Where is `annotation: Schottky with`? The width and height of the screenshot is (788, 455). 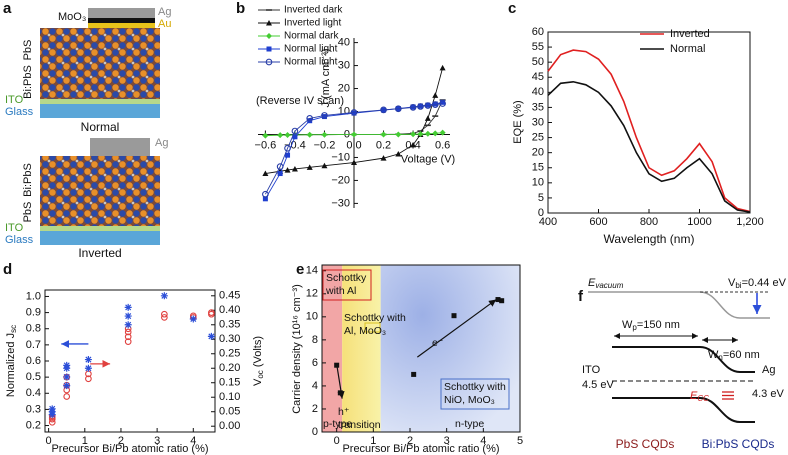 annotation: Schottky with is located at coordinates (475, 387).